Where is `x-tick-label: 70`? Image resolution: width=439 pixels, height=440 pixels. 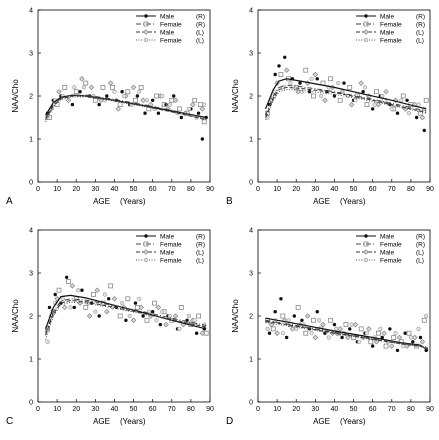
x-tick-label: 70 is located at coordinates (172, 189).